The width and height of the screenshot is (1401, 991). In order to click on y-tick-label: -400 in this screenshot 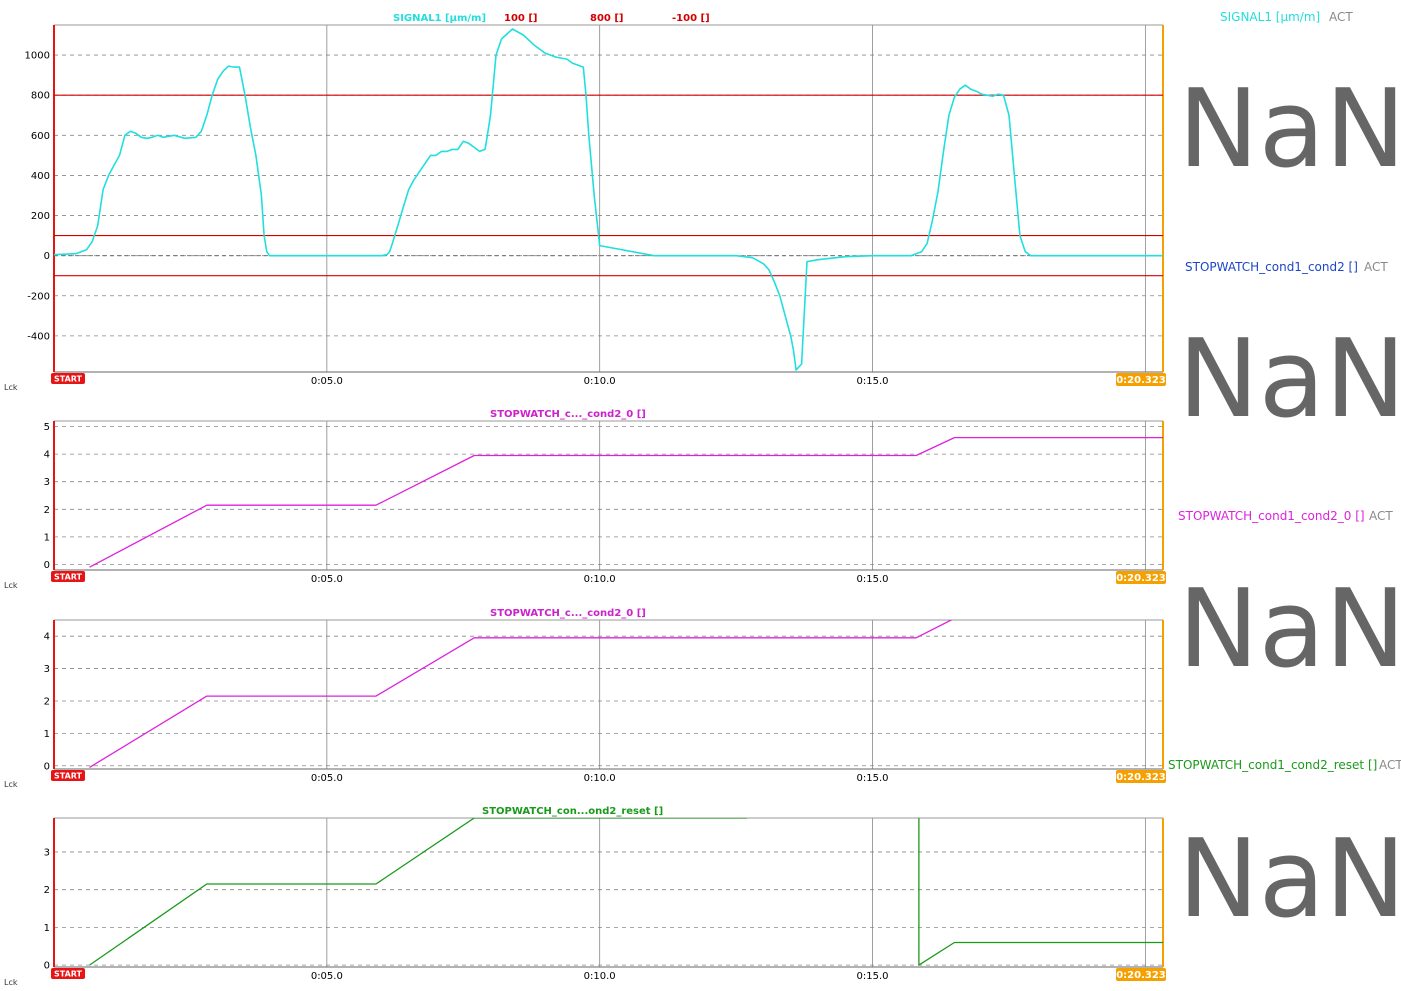, I will do `click(38, 336)`.